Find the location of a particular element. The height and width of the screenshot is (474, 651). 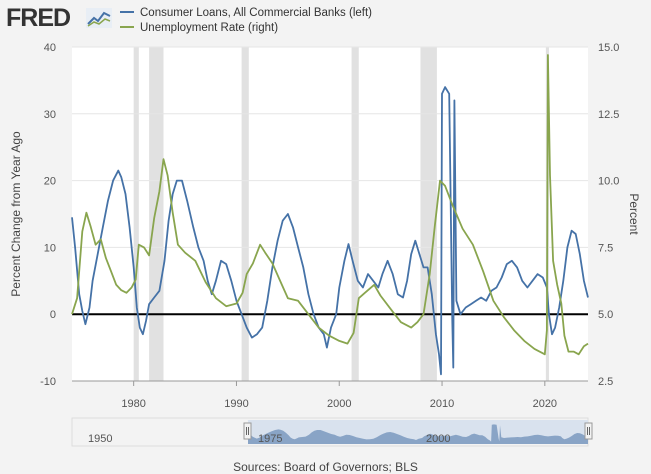

y-tick-label-left: 30 is located at coordinates (50, 115).